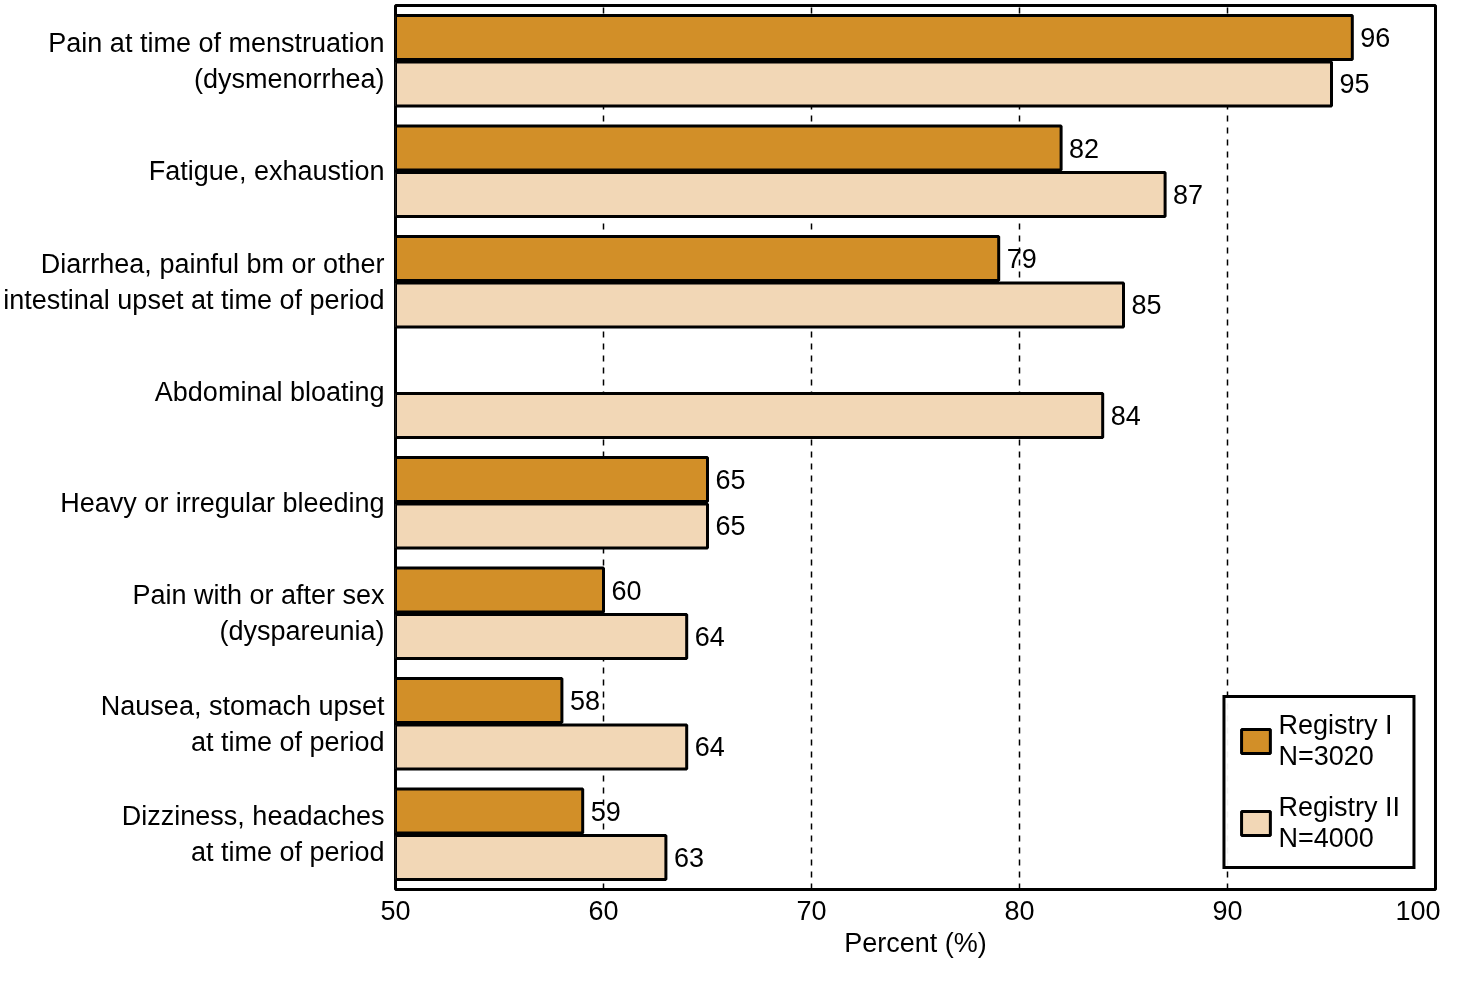 This screenshot has height=994, width=1470. What do you see at coordinates (1339, 823) in the screenshot?
I see `legend-label: Registry II N=4000` at bounding box center [1339, 823].